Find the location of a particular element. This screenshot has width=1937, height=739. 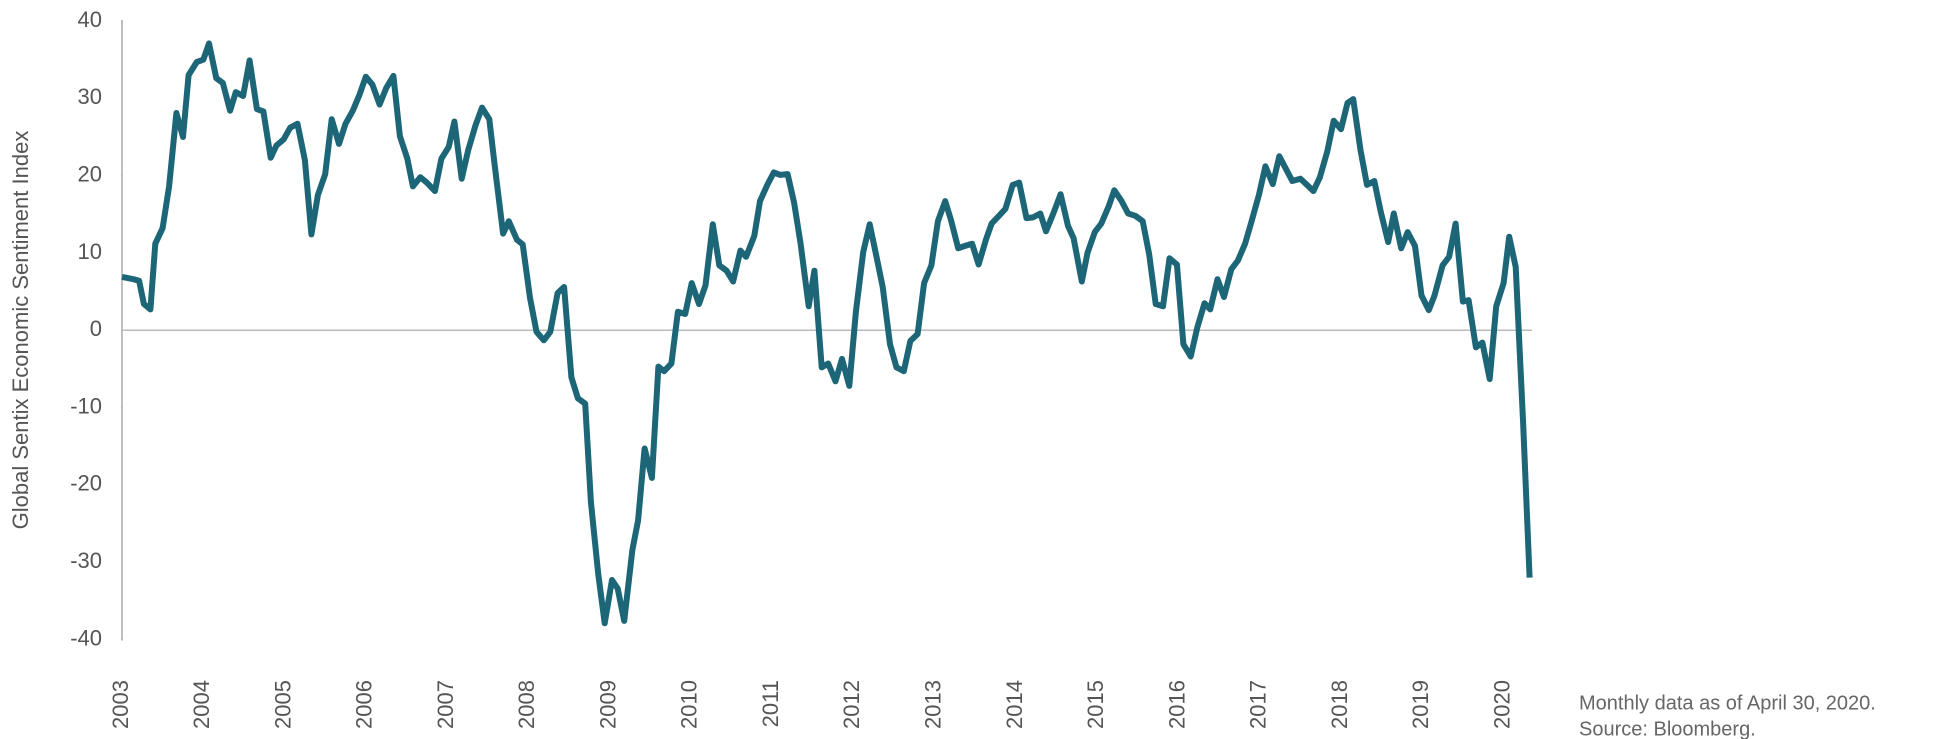

x-tick-label: 2014 is located at coordinates (1014, 704).